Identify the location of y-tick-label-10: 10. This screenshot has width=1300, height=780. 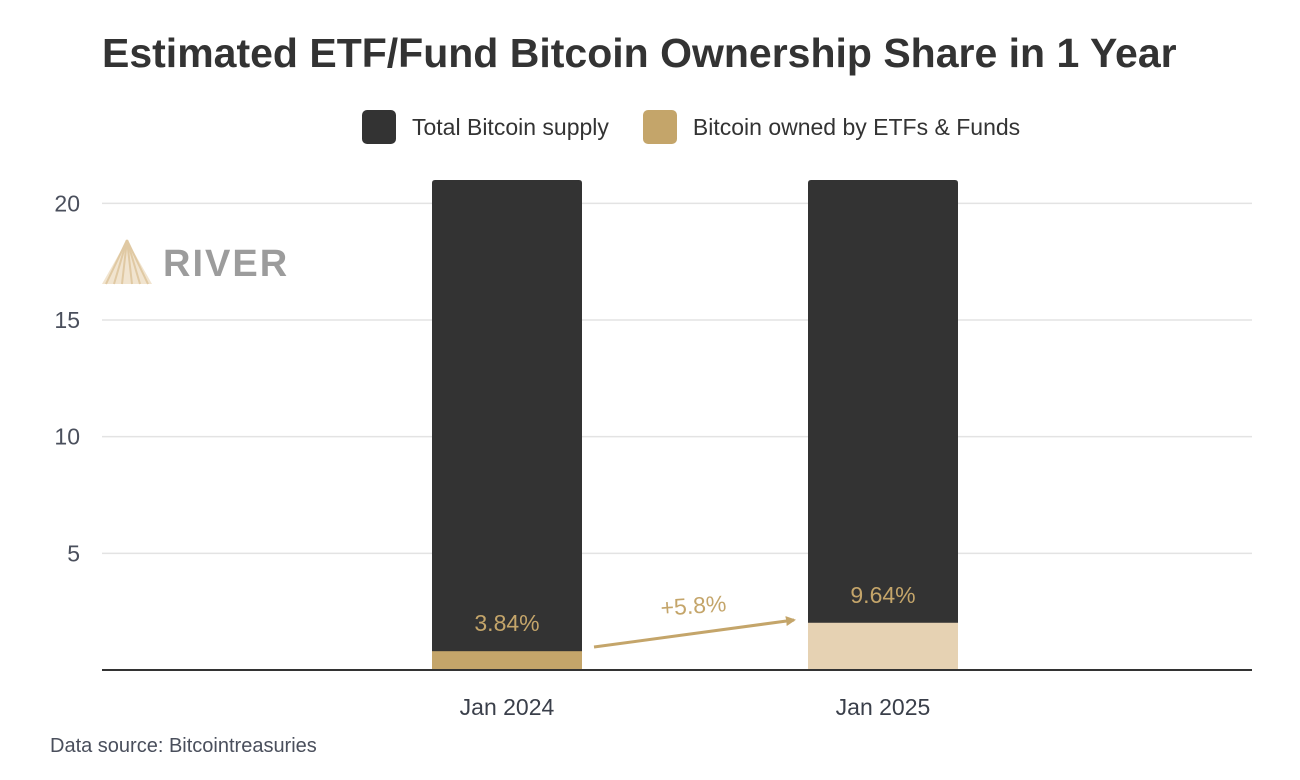
(67, 437).